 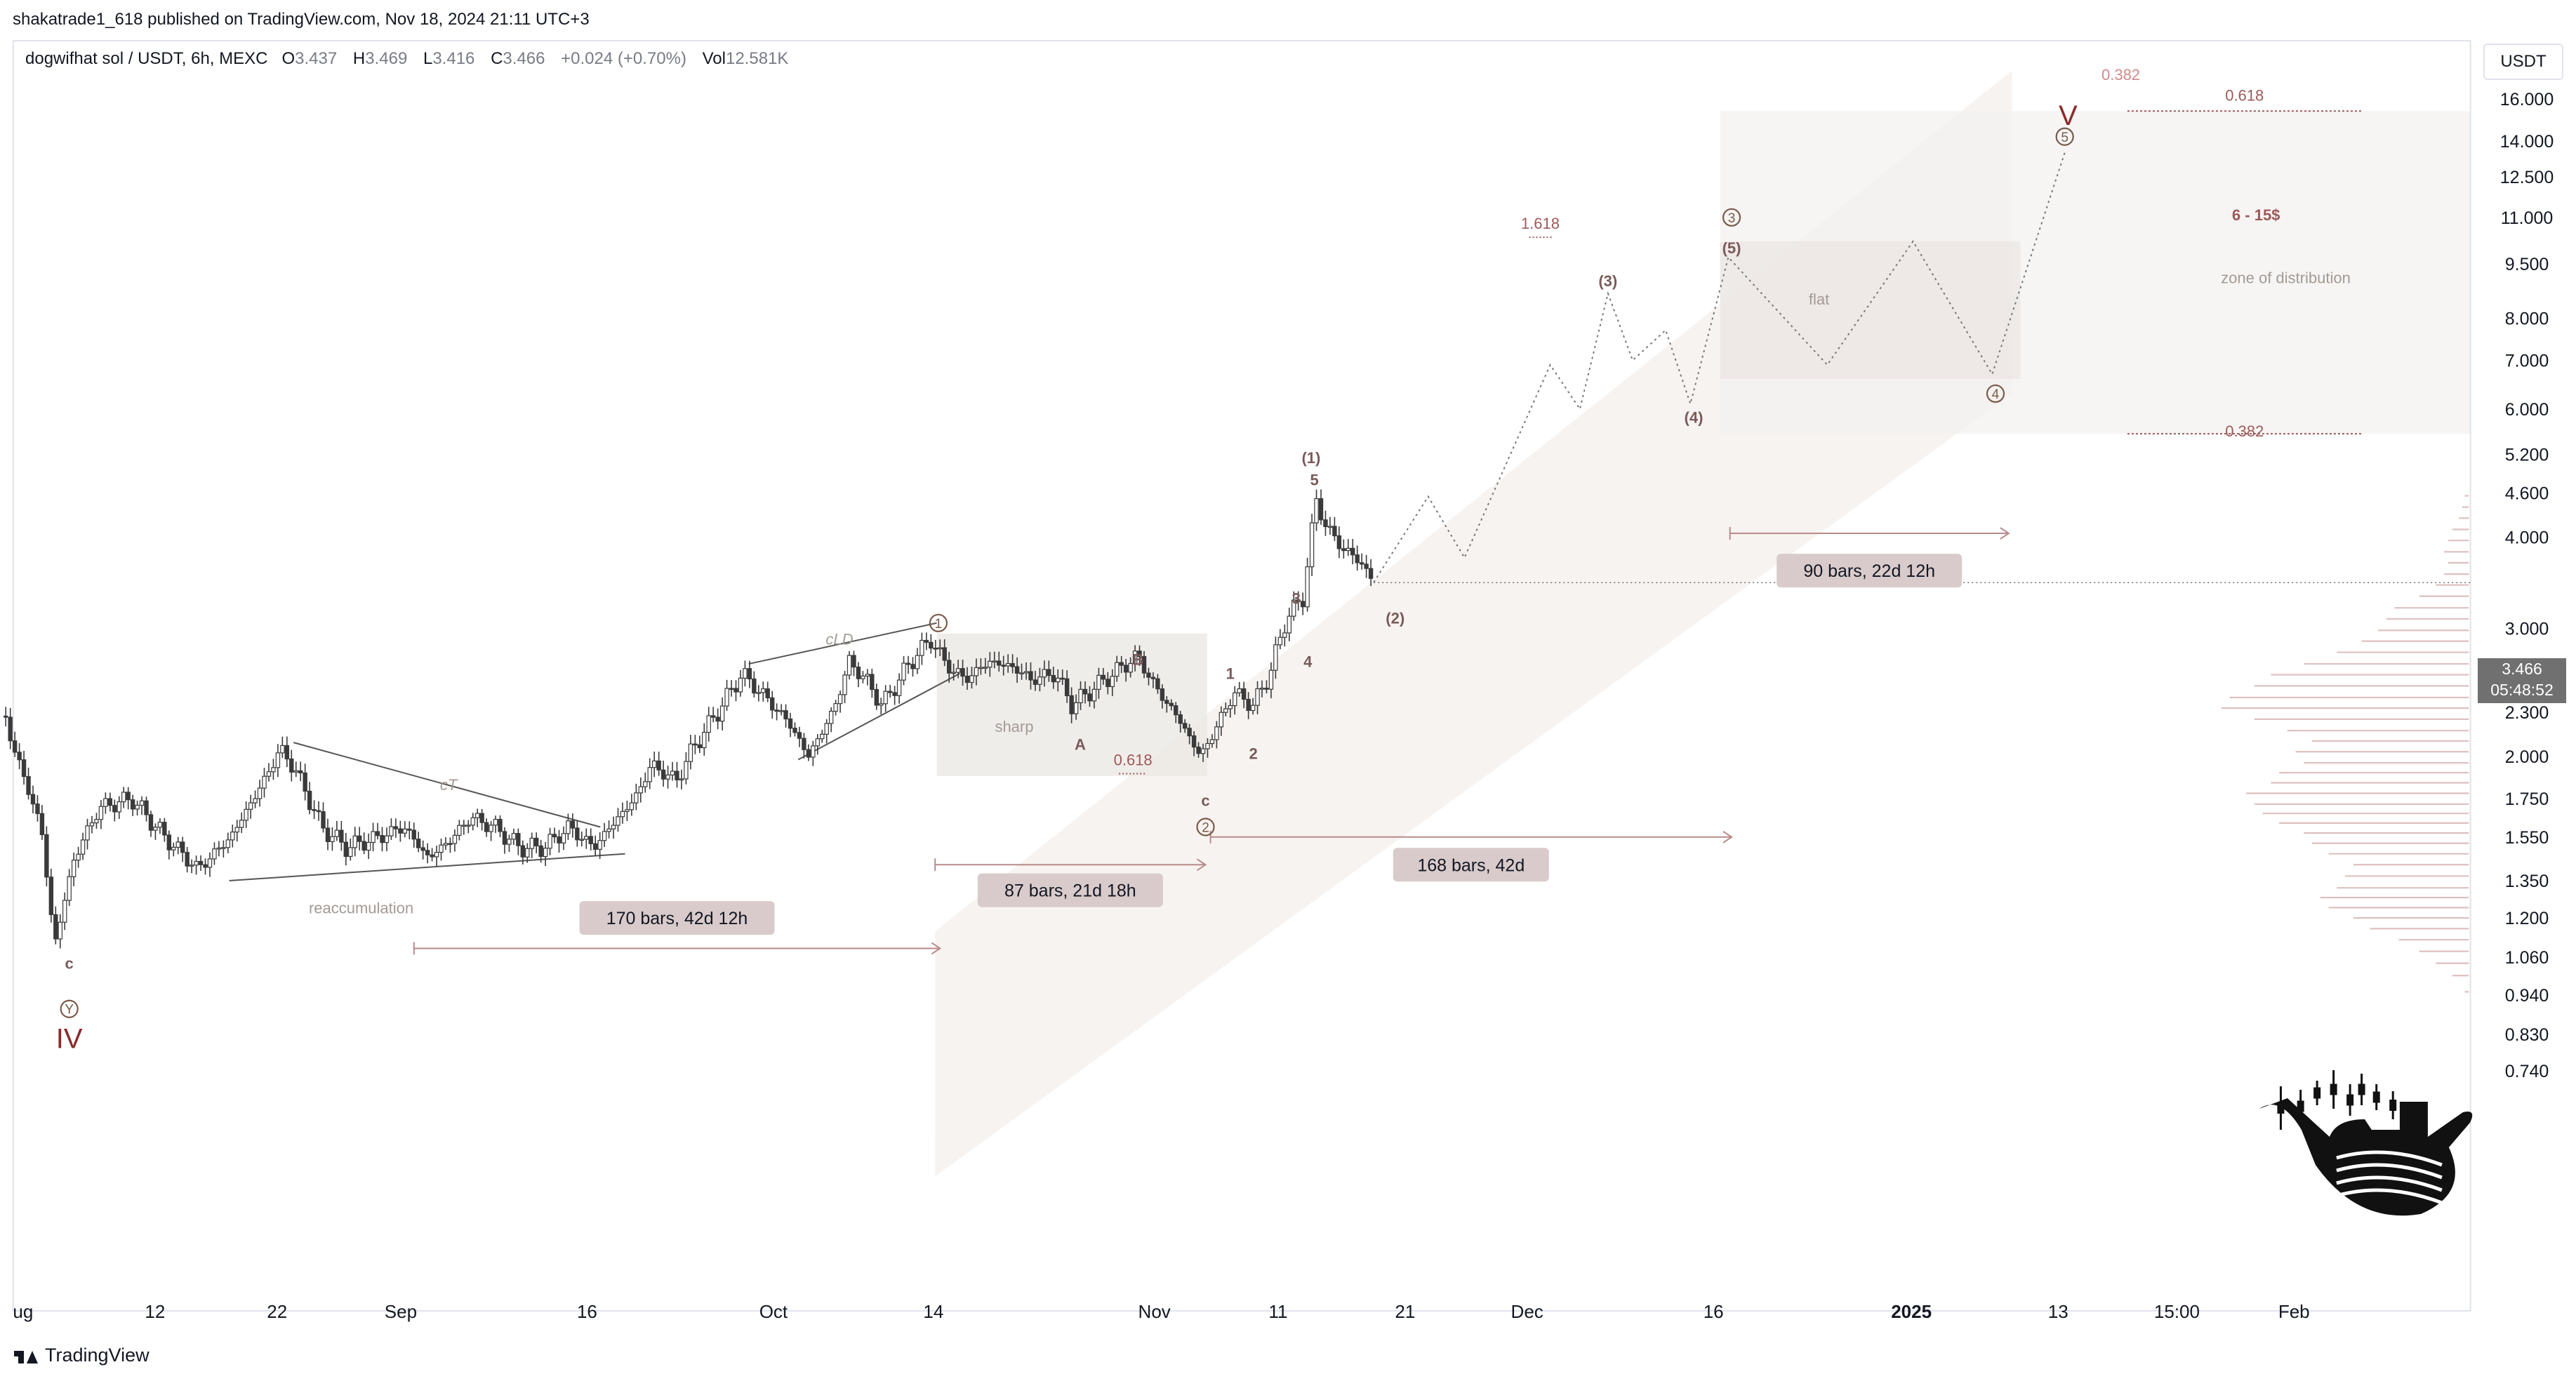 I want to click on trendline, so click(x=427, y=867).